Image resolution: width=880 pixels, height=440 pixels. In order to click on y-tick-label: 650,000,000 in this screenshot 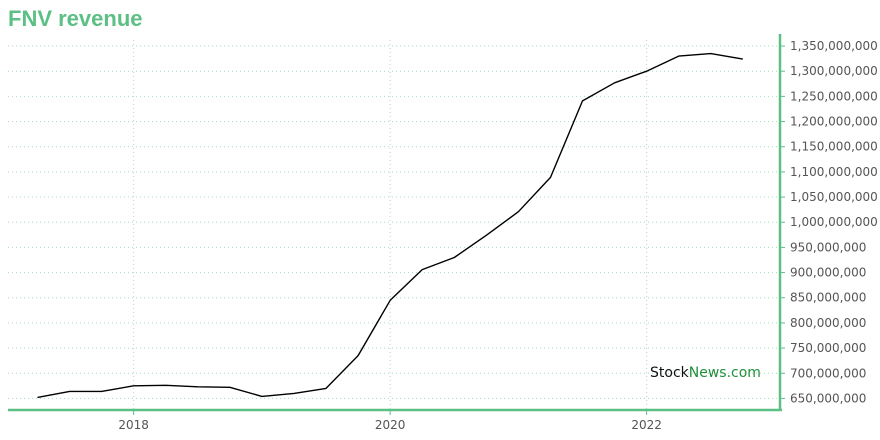, I will do `click(828, 398)`.